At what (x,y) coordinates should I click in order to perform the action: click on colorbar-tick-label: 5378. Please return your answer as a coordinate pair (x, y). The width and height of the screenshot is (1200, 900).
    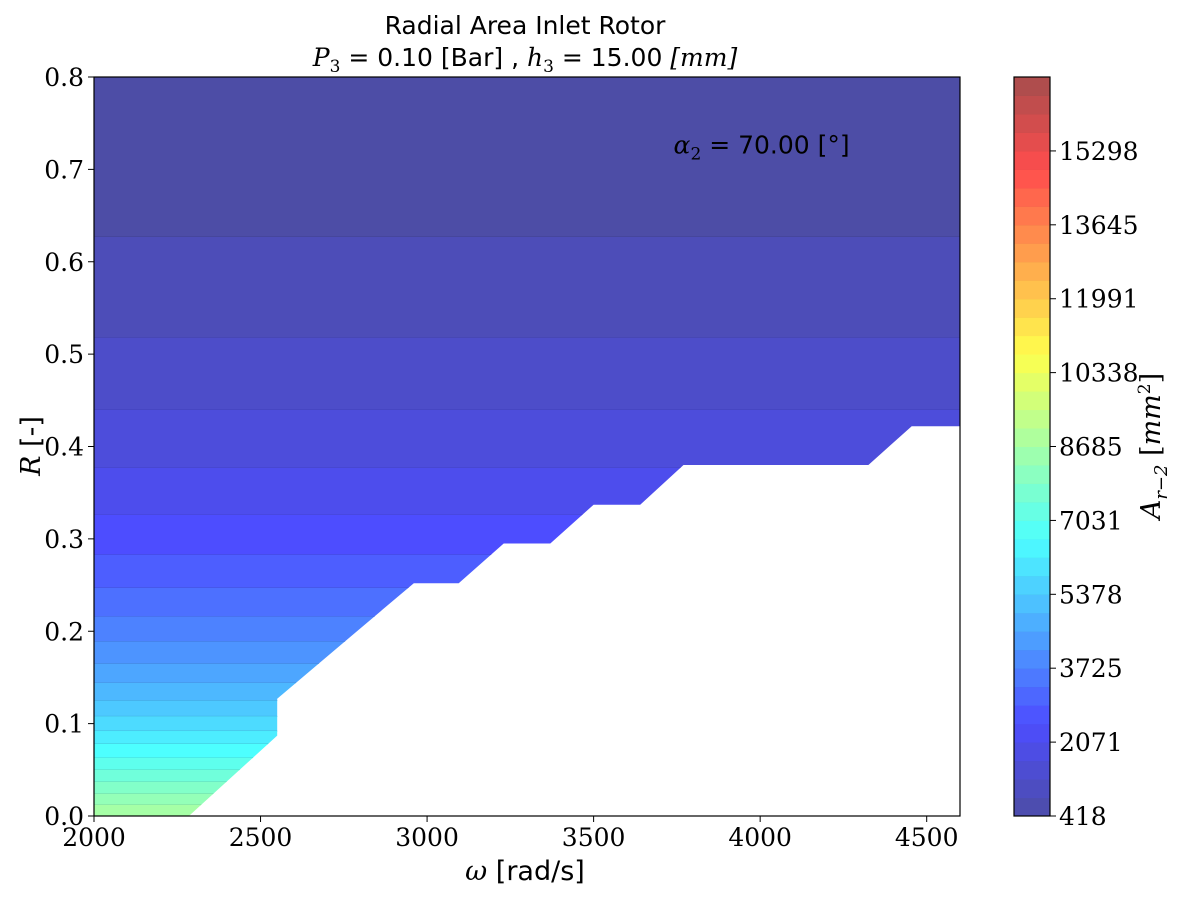
    Looking at the image, I should click on (1091, 594).